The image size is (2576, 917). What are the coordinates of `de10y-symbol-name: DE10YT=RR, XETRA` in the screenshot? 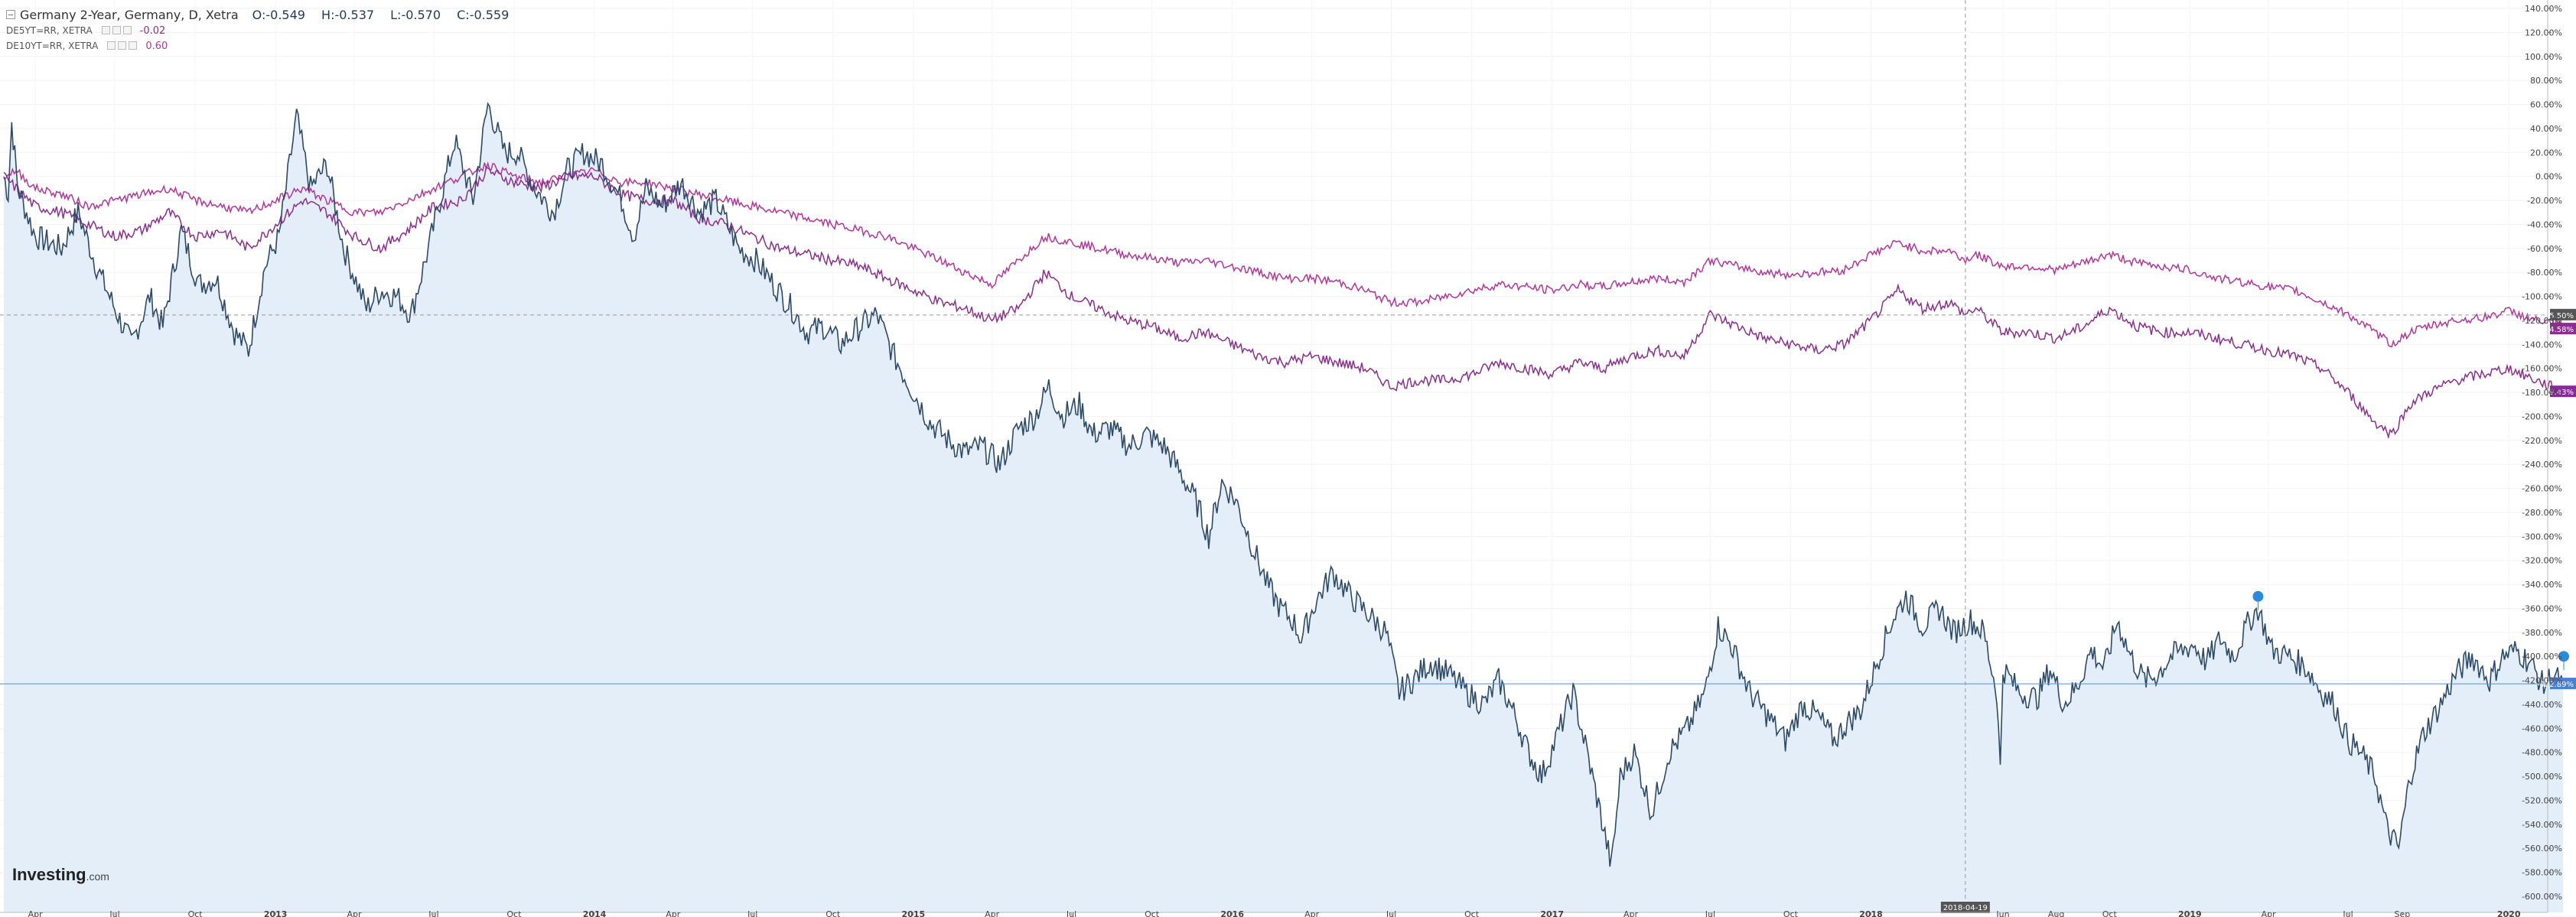 It's located at (53, 46).